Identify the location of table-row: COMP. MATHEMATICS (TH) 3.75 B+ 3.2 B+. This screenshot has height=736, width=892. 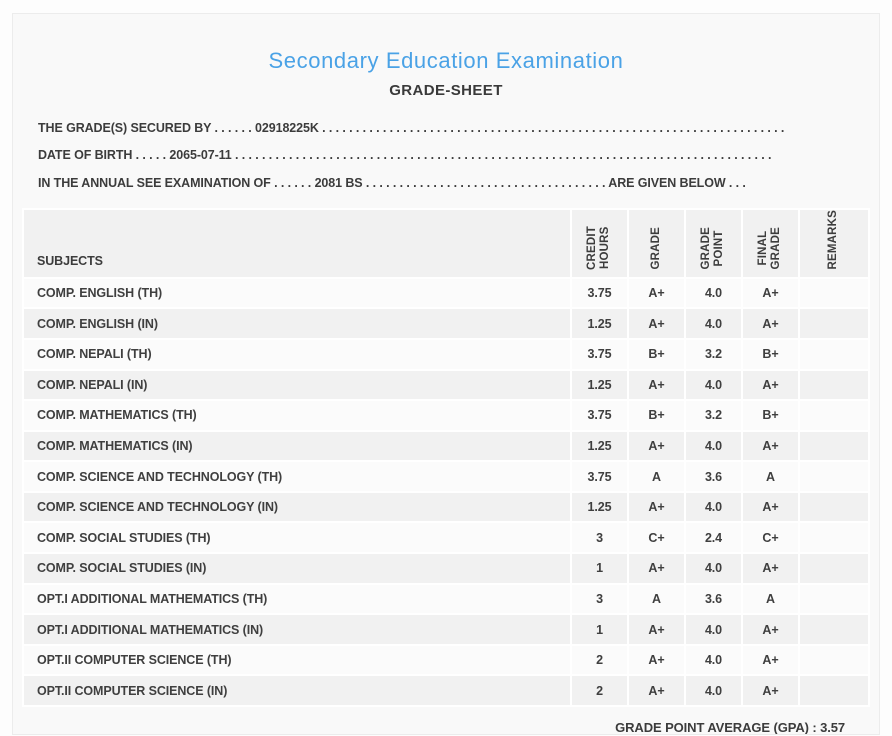
(446, 415).